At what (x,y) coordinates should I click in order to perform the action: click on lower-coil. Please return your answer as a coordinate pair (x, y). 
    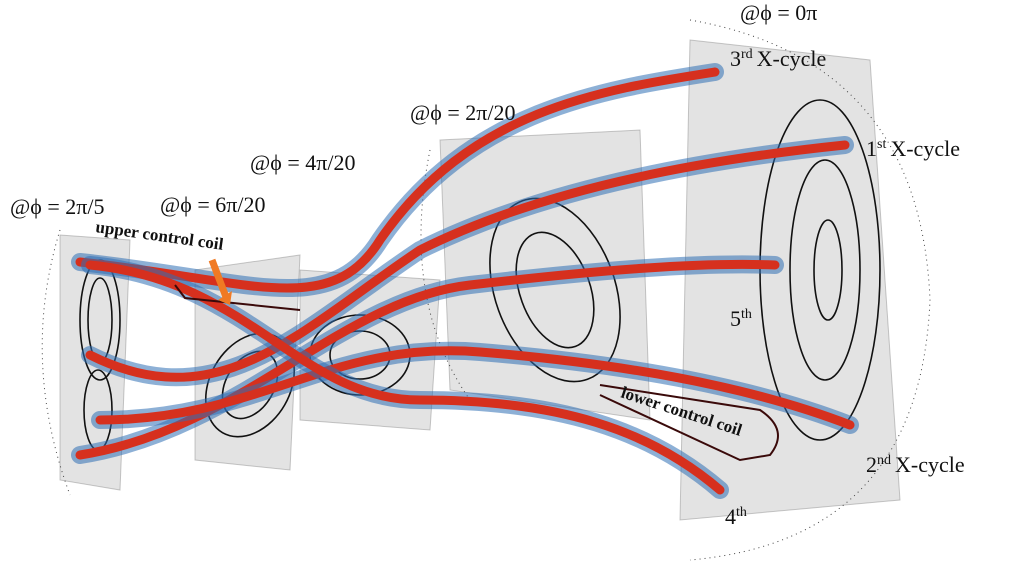
    Looking at the image, I should click on (689, 423).